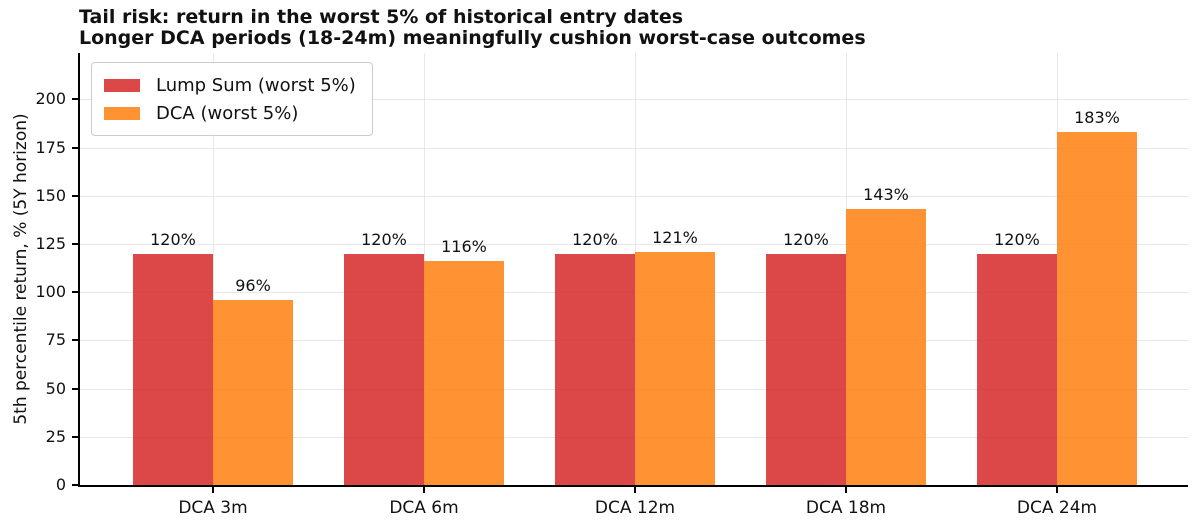  I want to click on x-tick-label-dca-6m: DCA 6m, so click(424, 508).